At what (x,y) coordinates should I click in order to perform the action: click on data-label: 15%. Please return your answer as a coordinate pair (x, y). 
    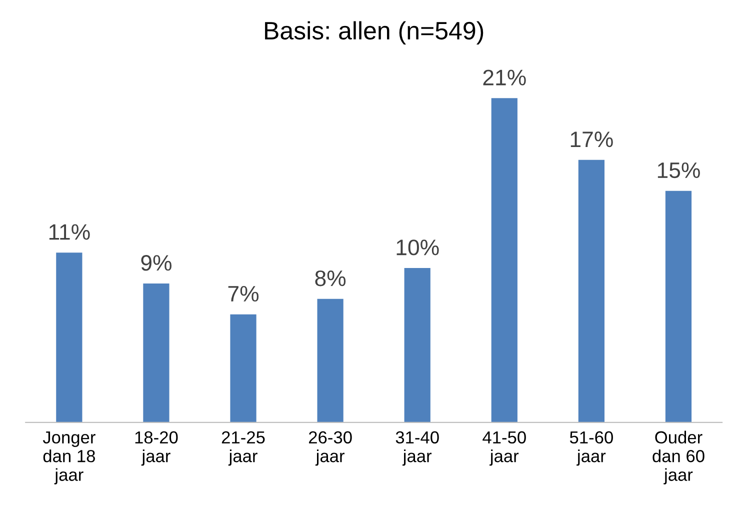
    Looking at the image, I should click on (679, 170).